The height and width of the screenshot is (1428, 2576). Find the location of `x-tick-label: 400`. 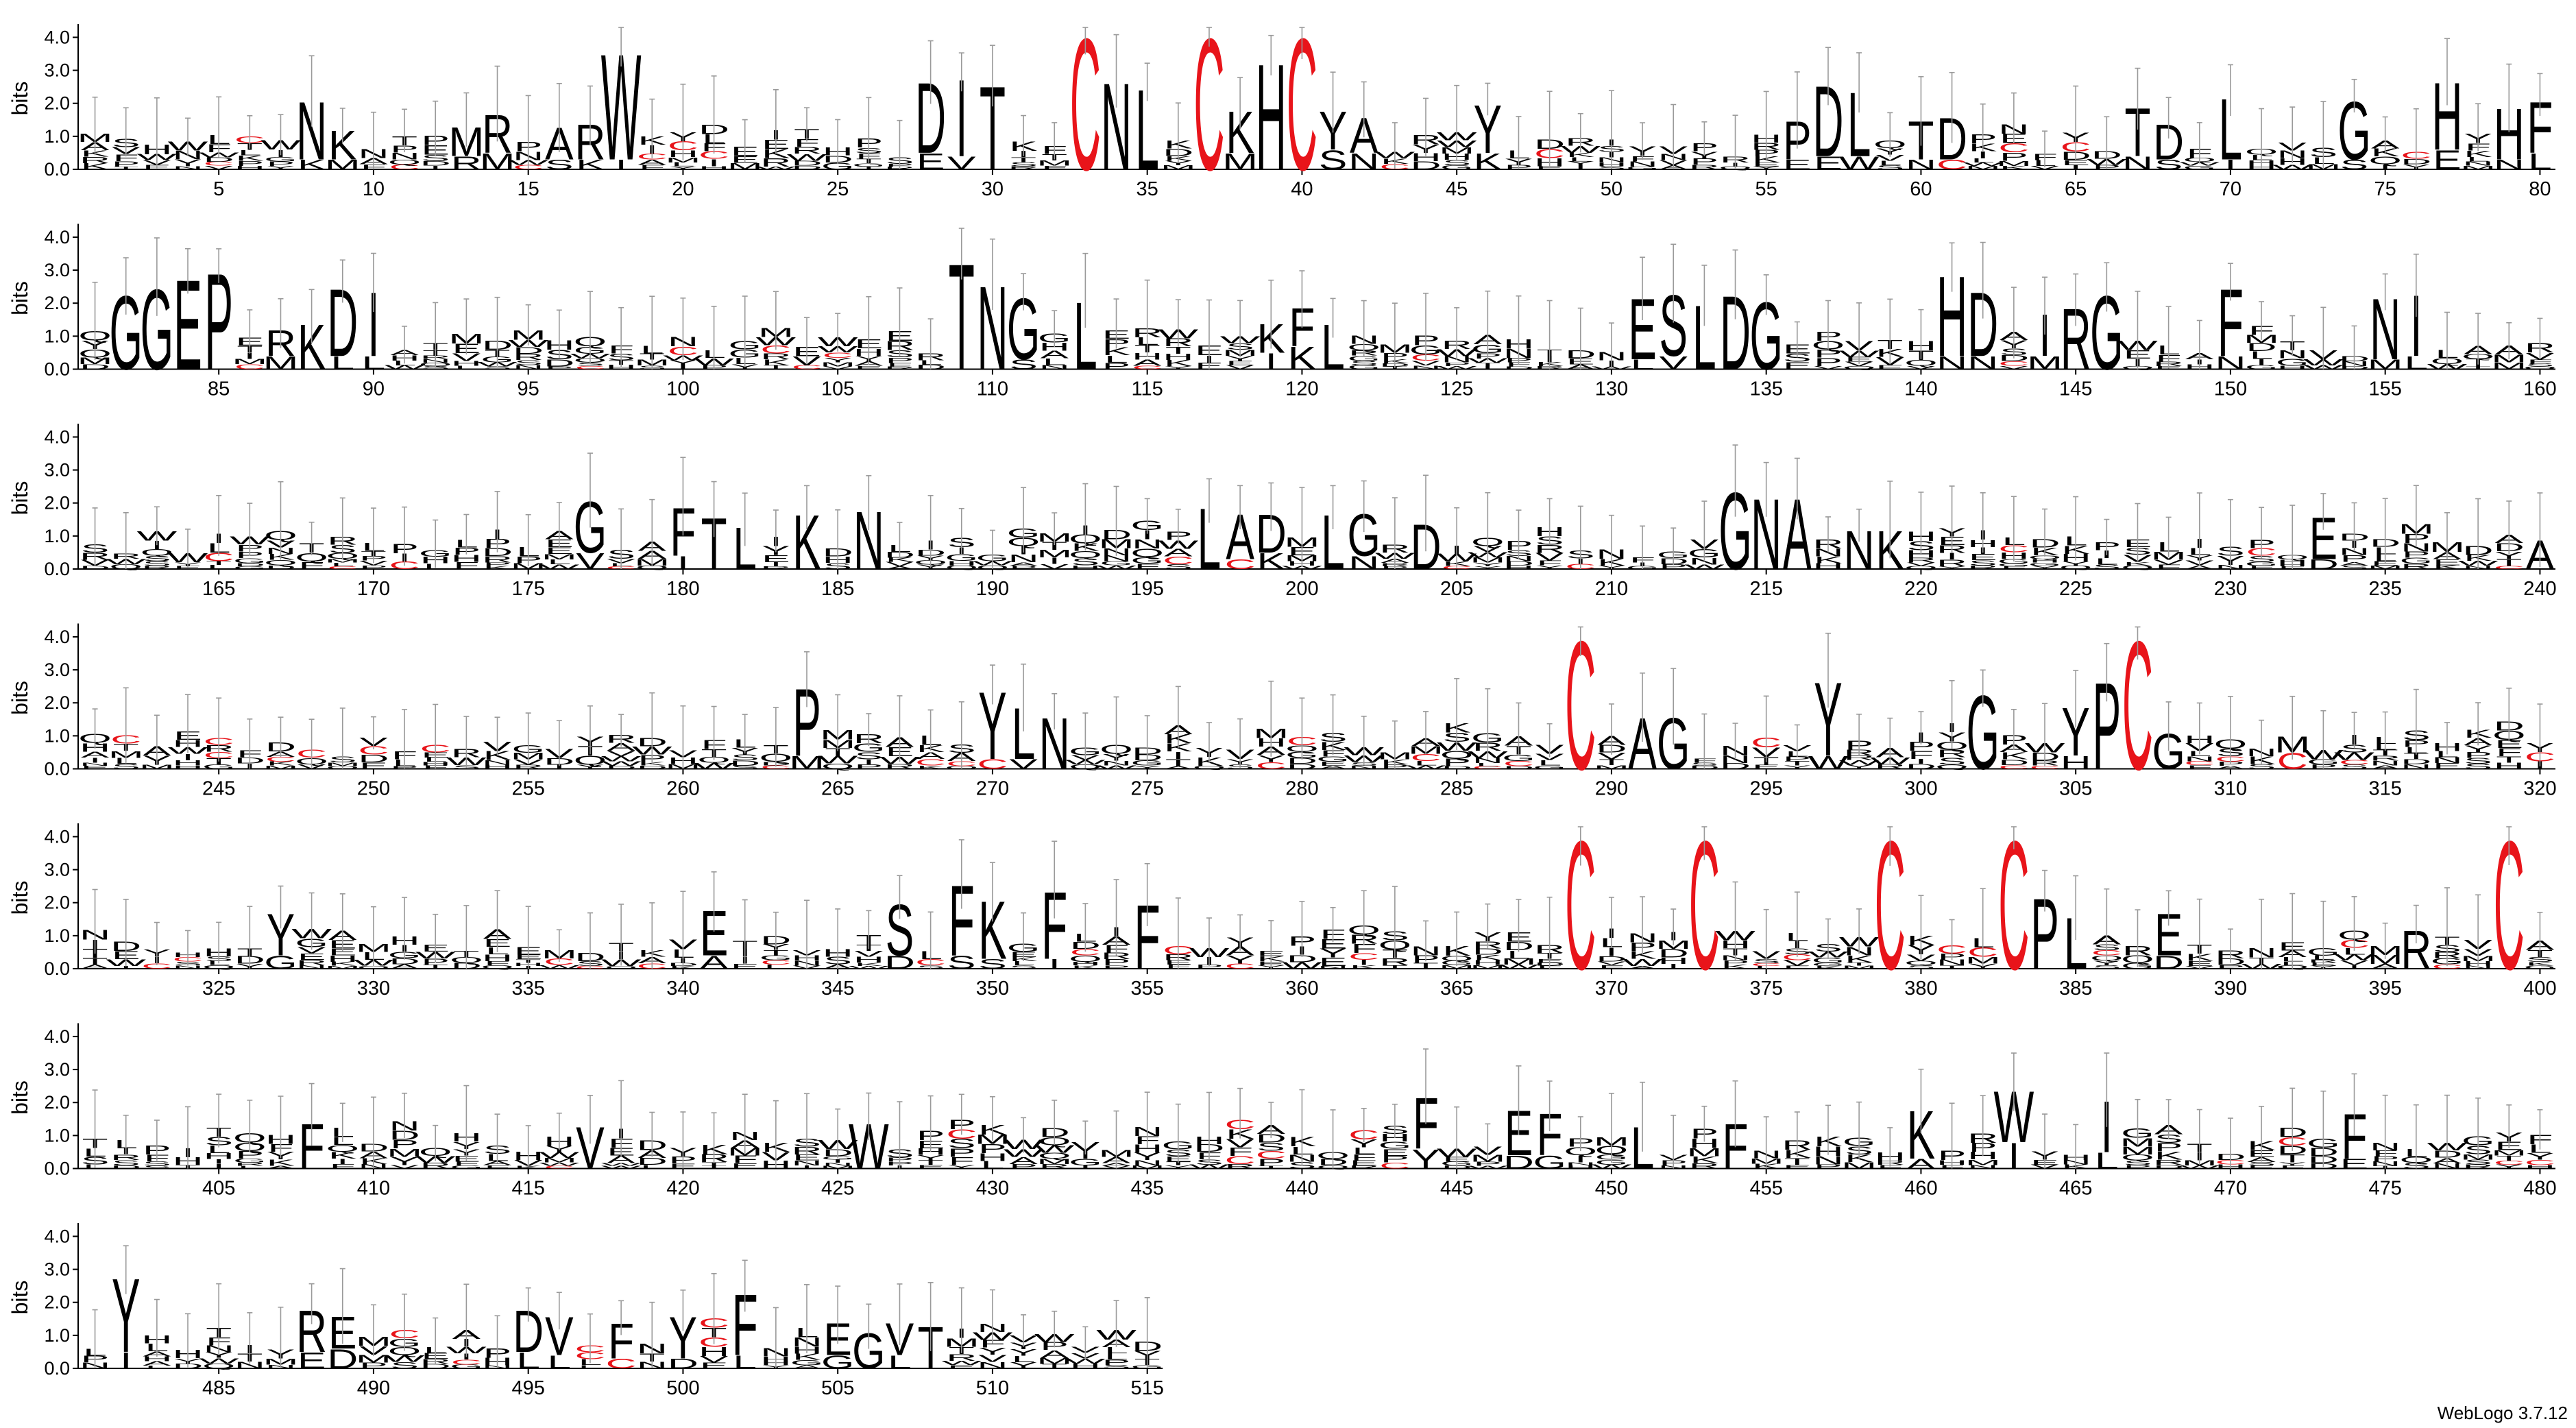

x-tick-label: 400 is located at coordinates (2539, 989).